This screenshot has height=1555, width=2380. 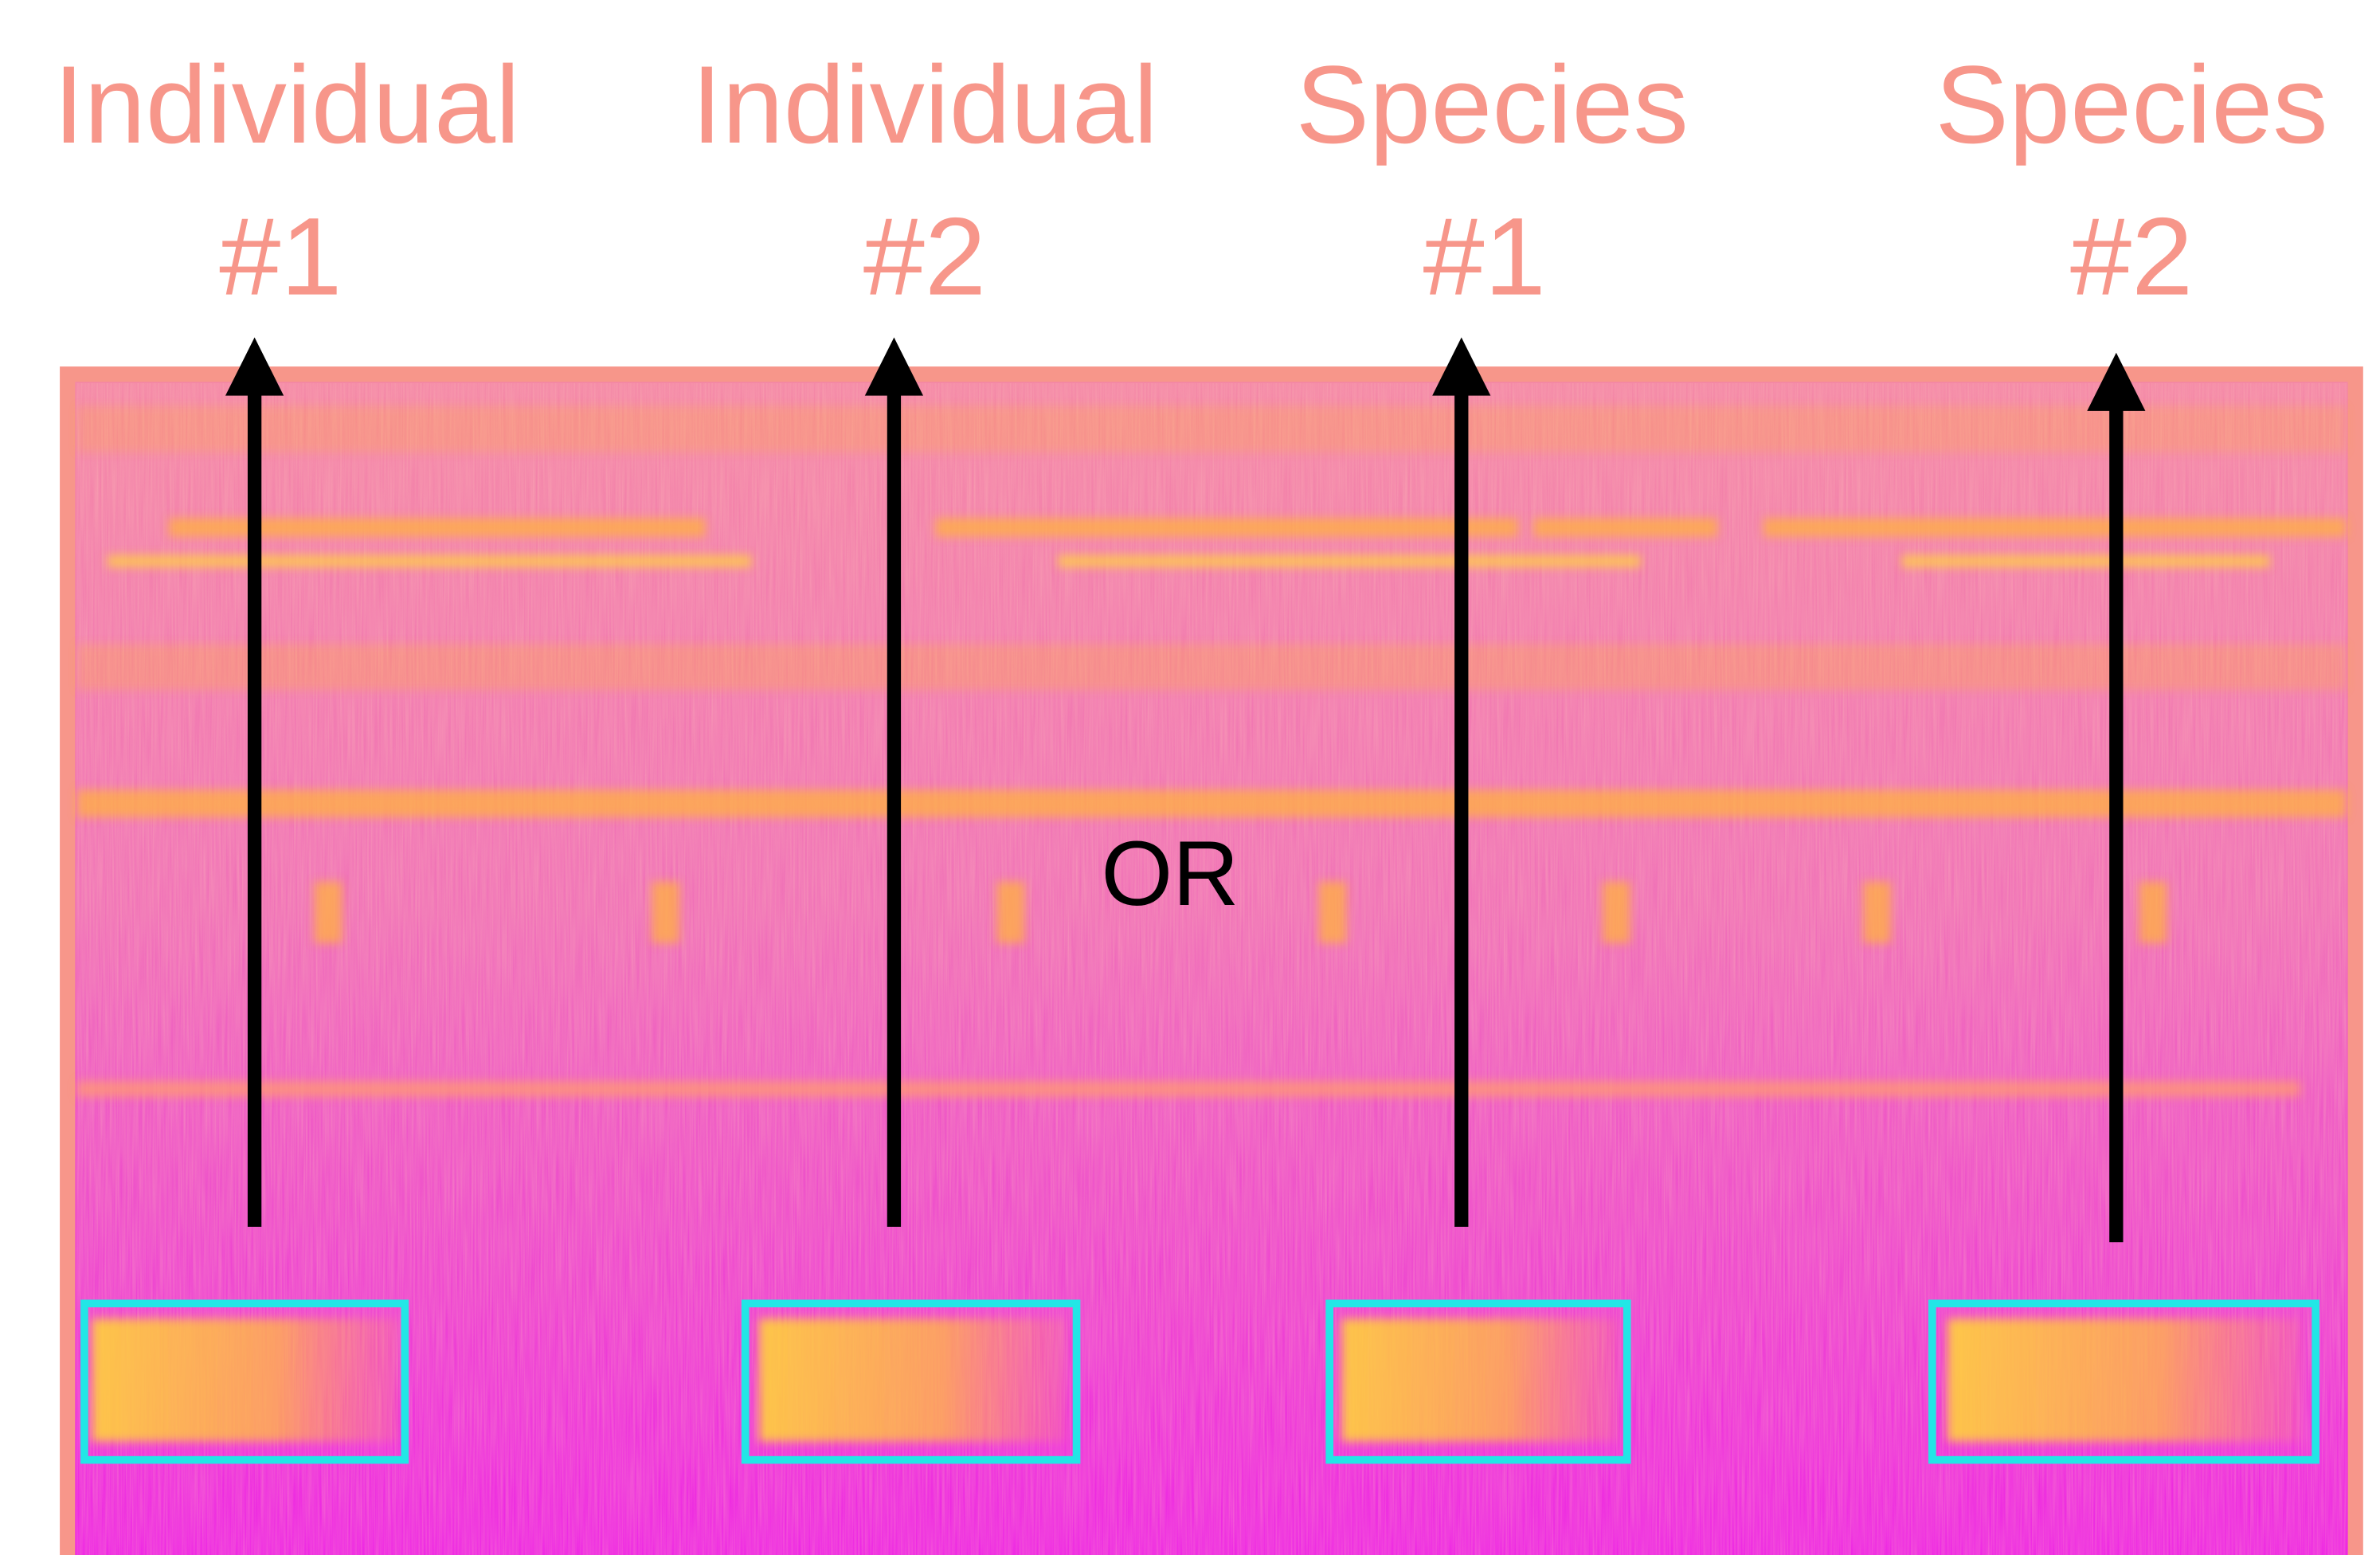 What do you see at coordinates (1199, 1381) in the screenshot?
I see `call-boxes` at bounding box center [1199, 1381].